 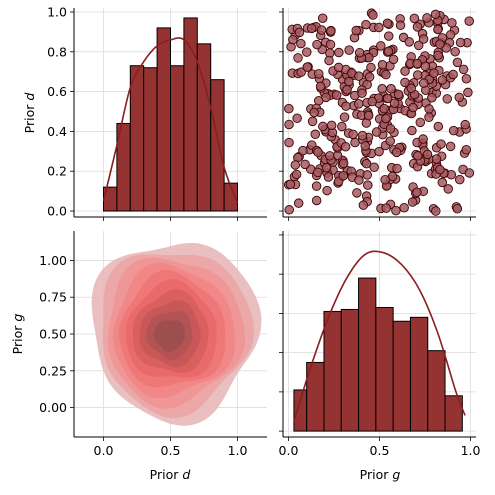 What do you see at coordinates (53, 297) in the screenshot?
I see `y-tick-label: 0.75` at bounding box center [53, 297].